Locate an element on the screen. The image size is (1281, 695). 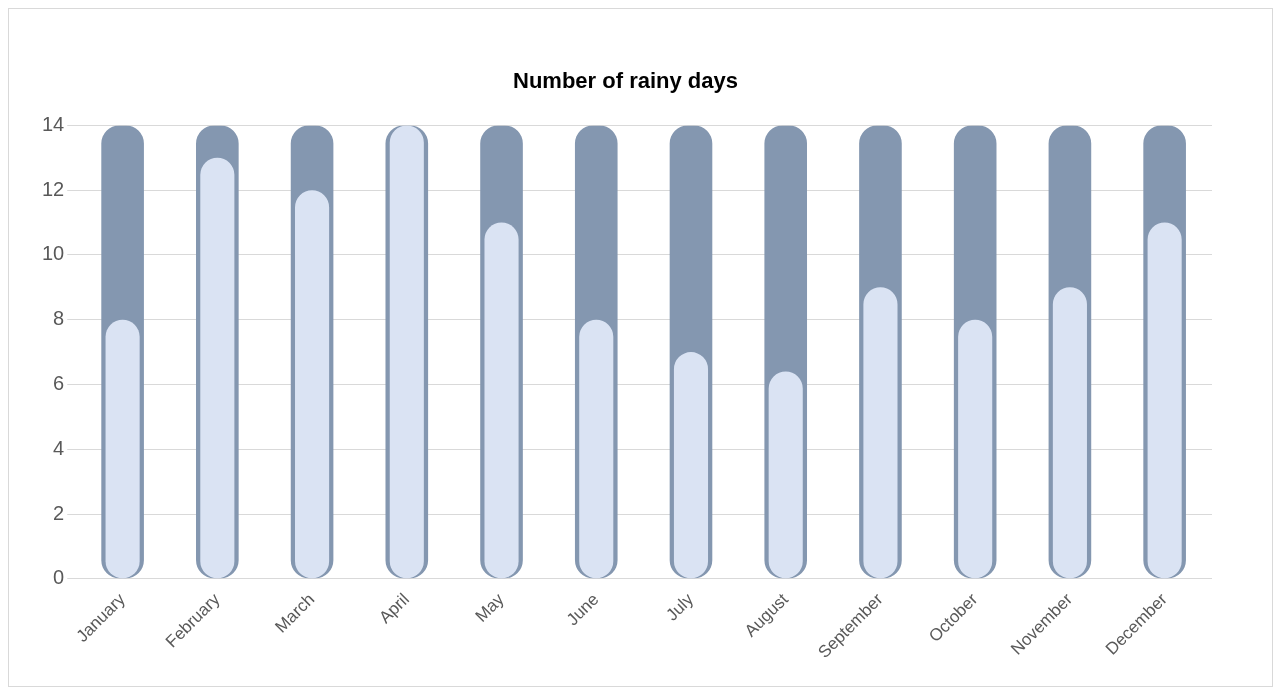
y-tick-label: 8 is located at coordinates (59, 318).